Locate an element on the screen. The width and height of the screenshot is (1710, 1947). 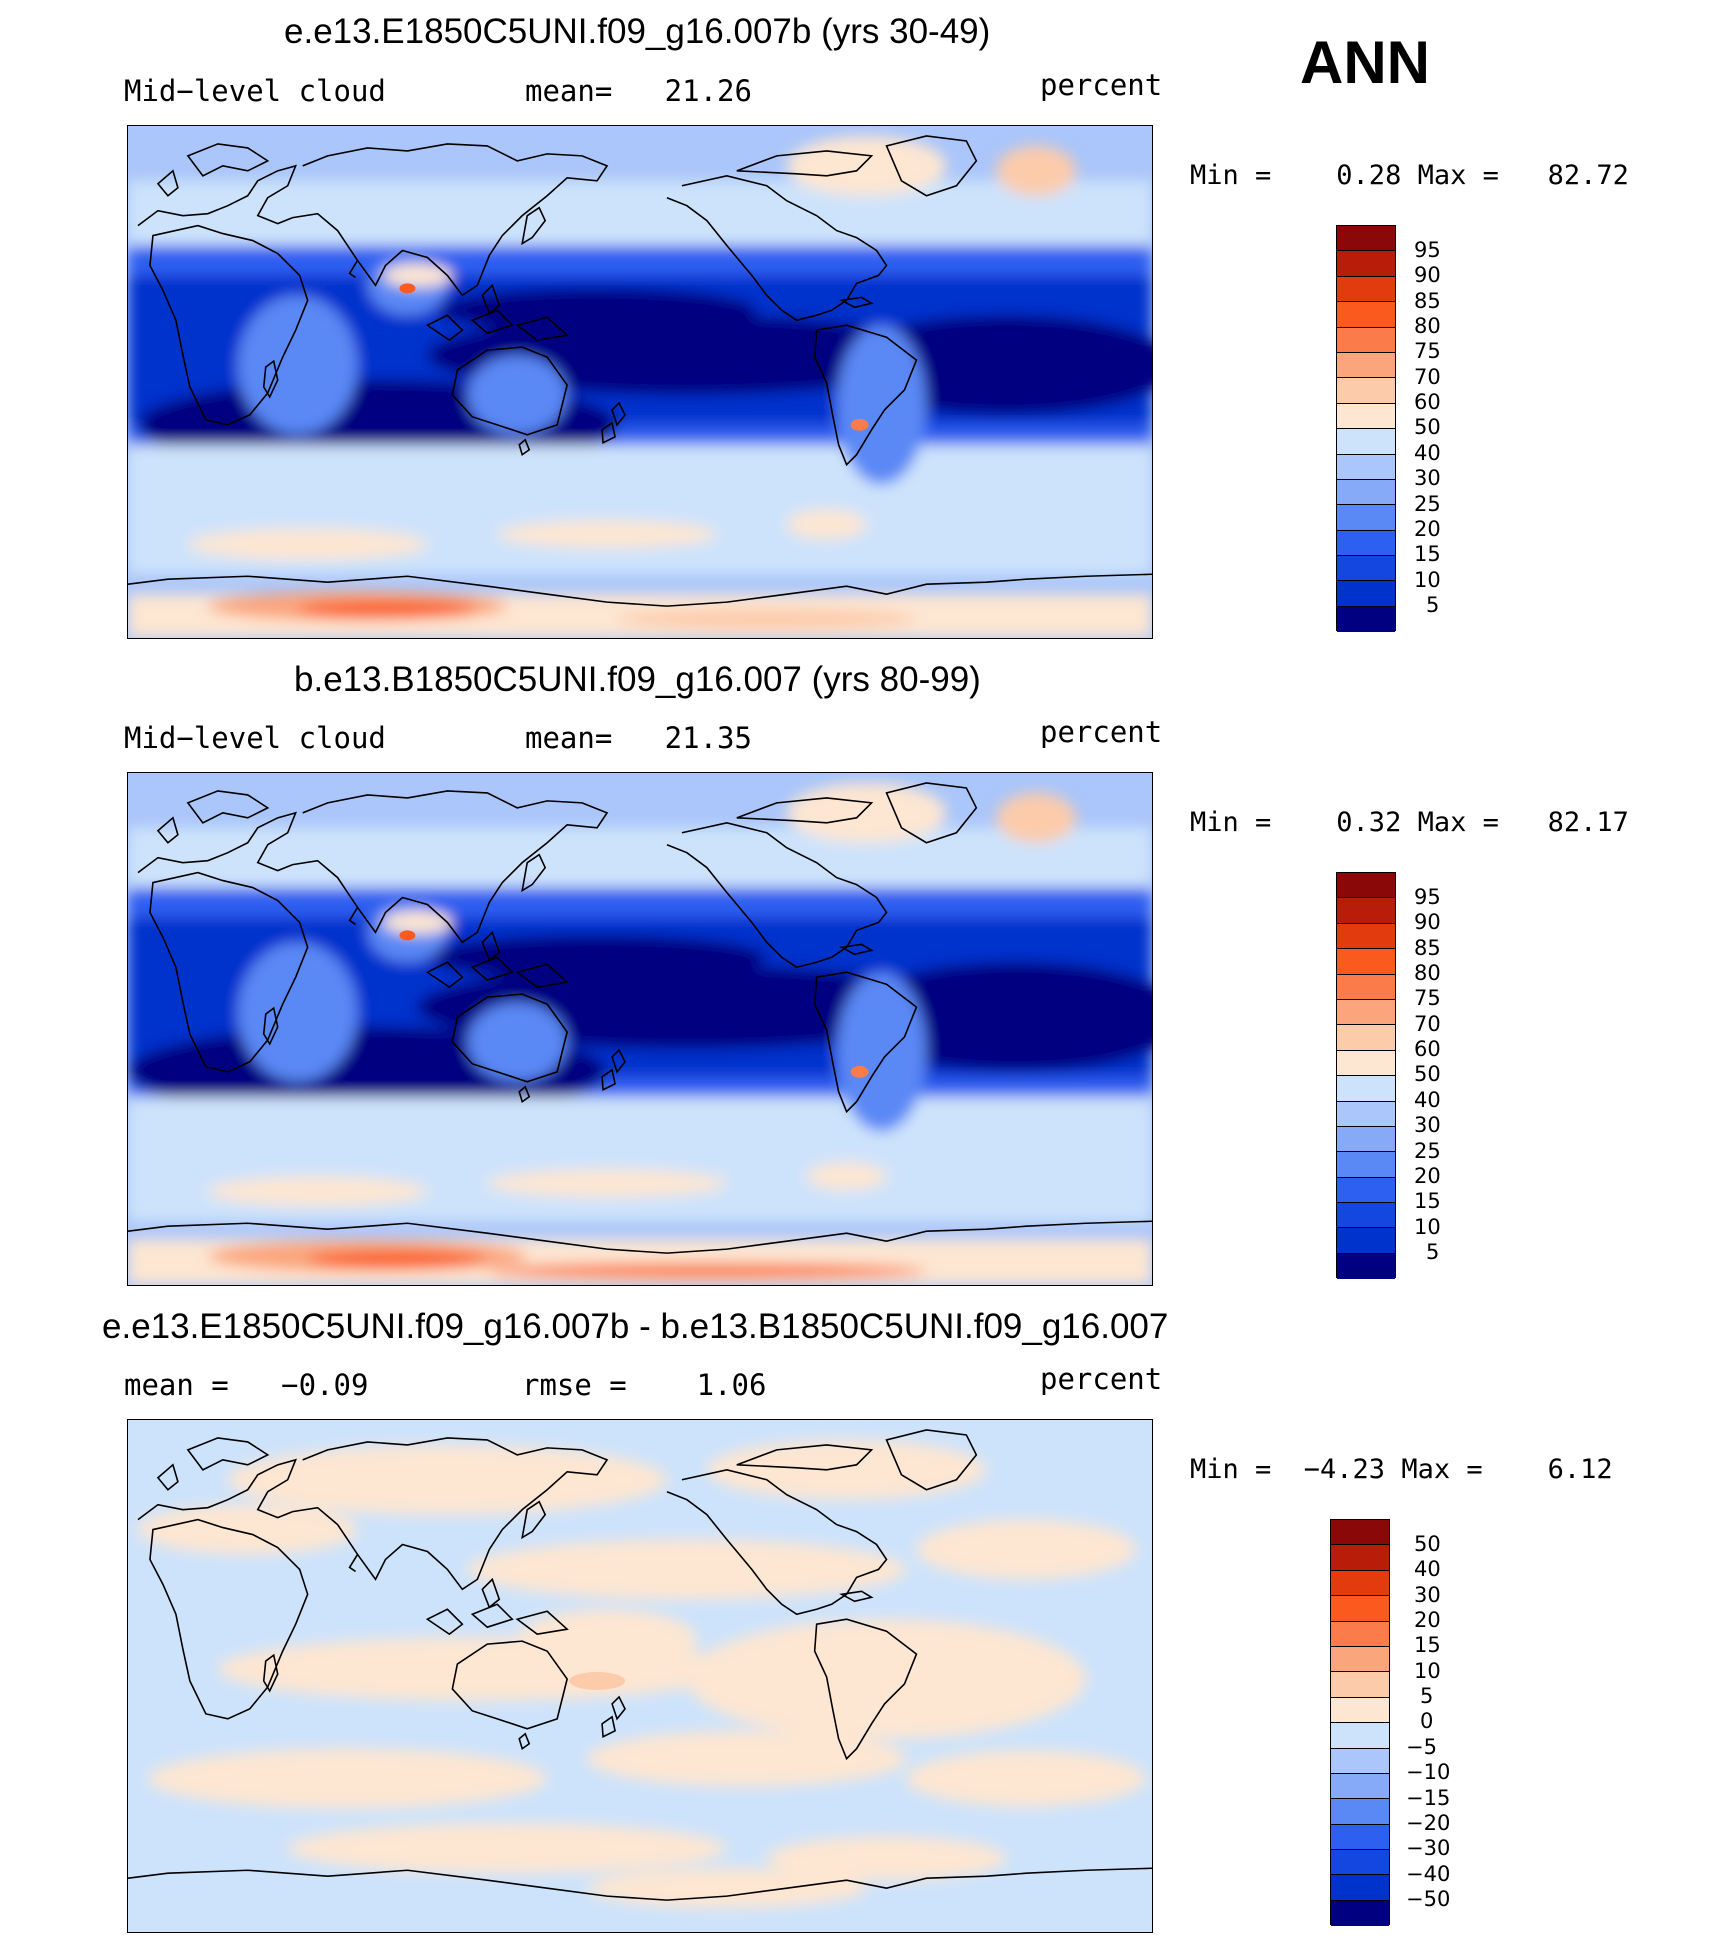
colorbar-tick-label: −40 is located at coordinates (1428, 1874).